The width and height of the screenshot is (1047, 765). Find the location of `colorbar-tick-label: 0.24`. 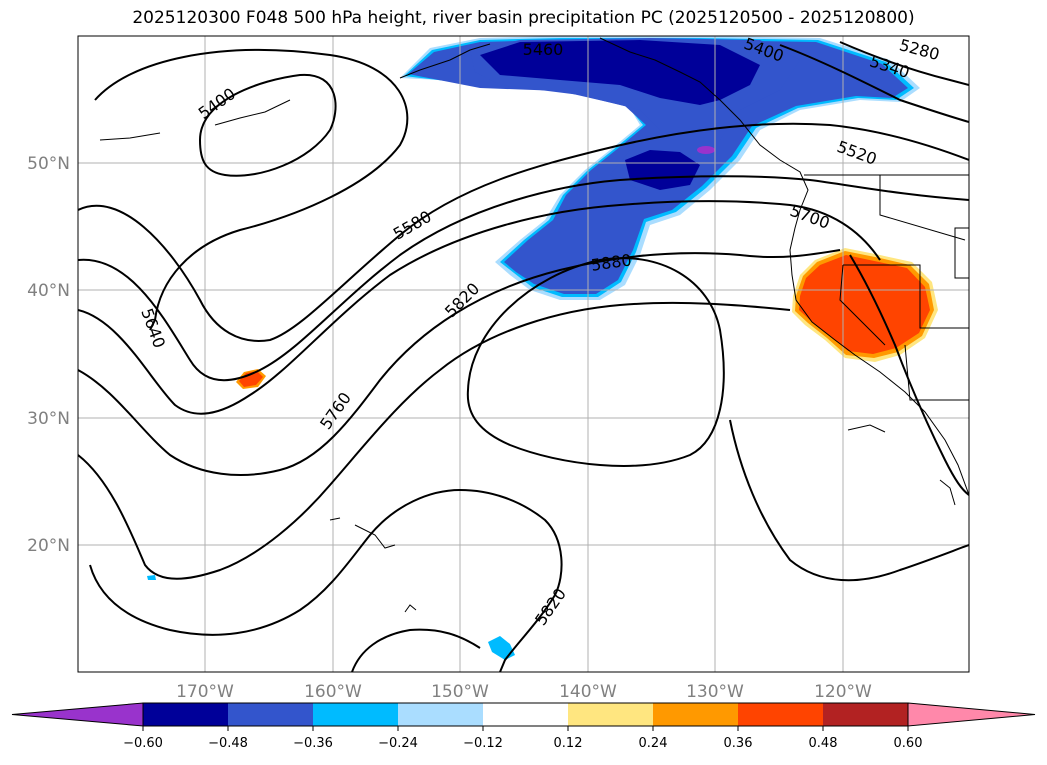

colorbar-tick-label: 0.24 is located at coordinates (653, 743).